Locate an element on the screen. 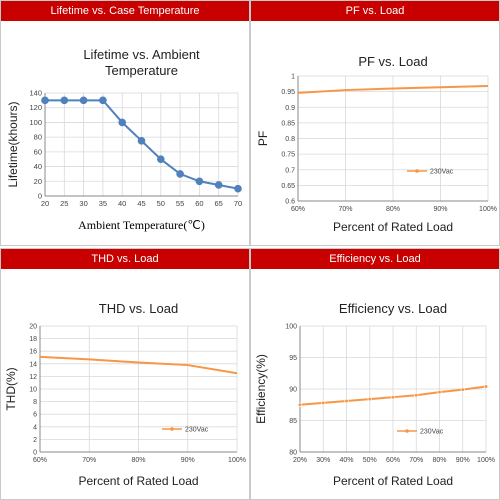  chart-title: Lifetime vs. Ambient is located at coordinates (141, 54).